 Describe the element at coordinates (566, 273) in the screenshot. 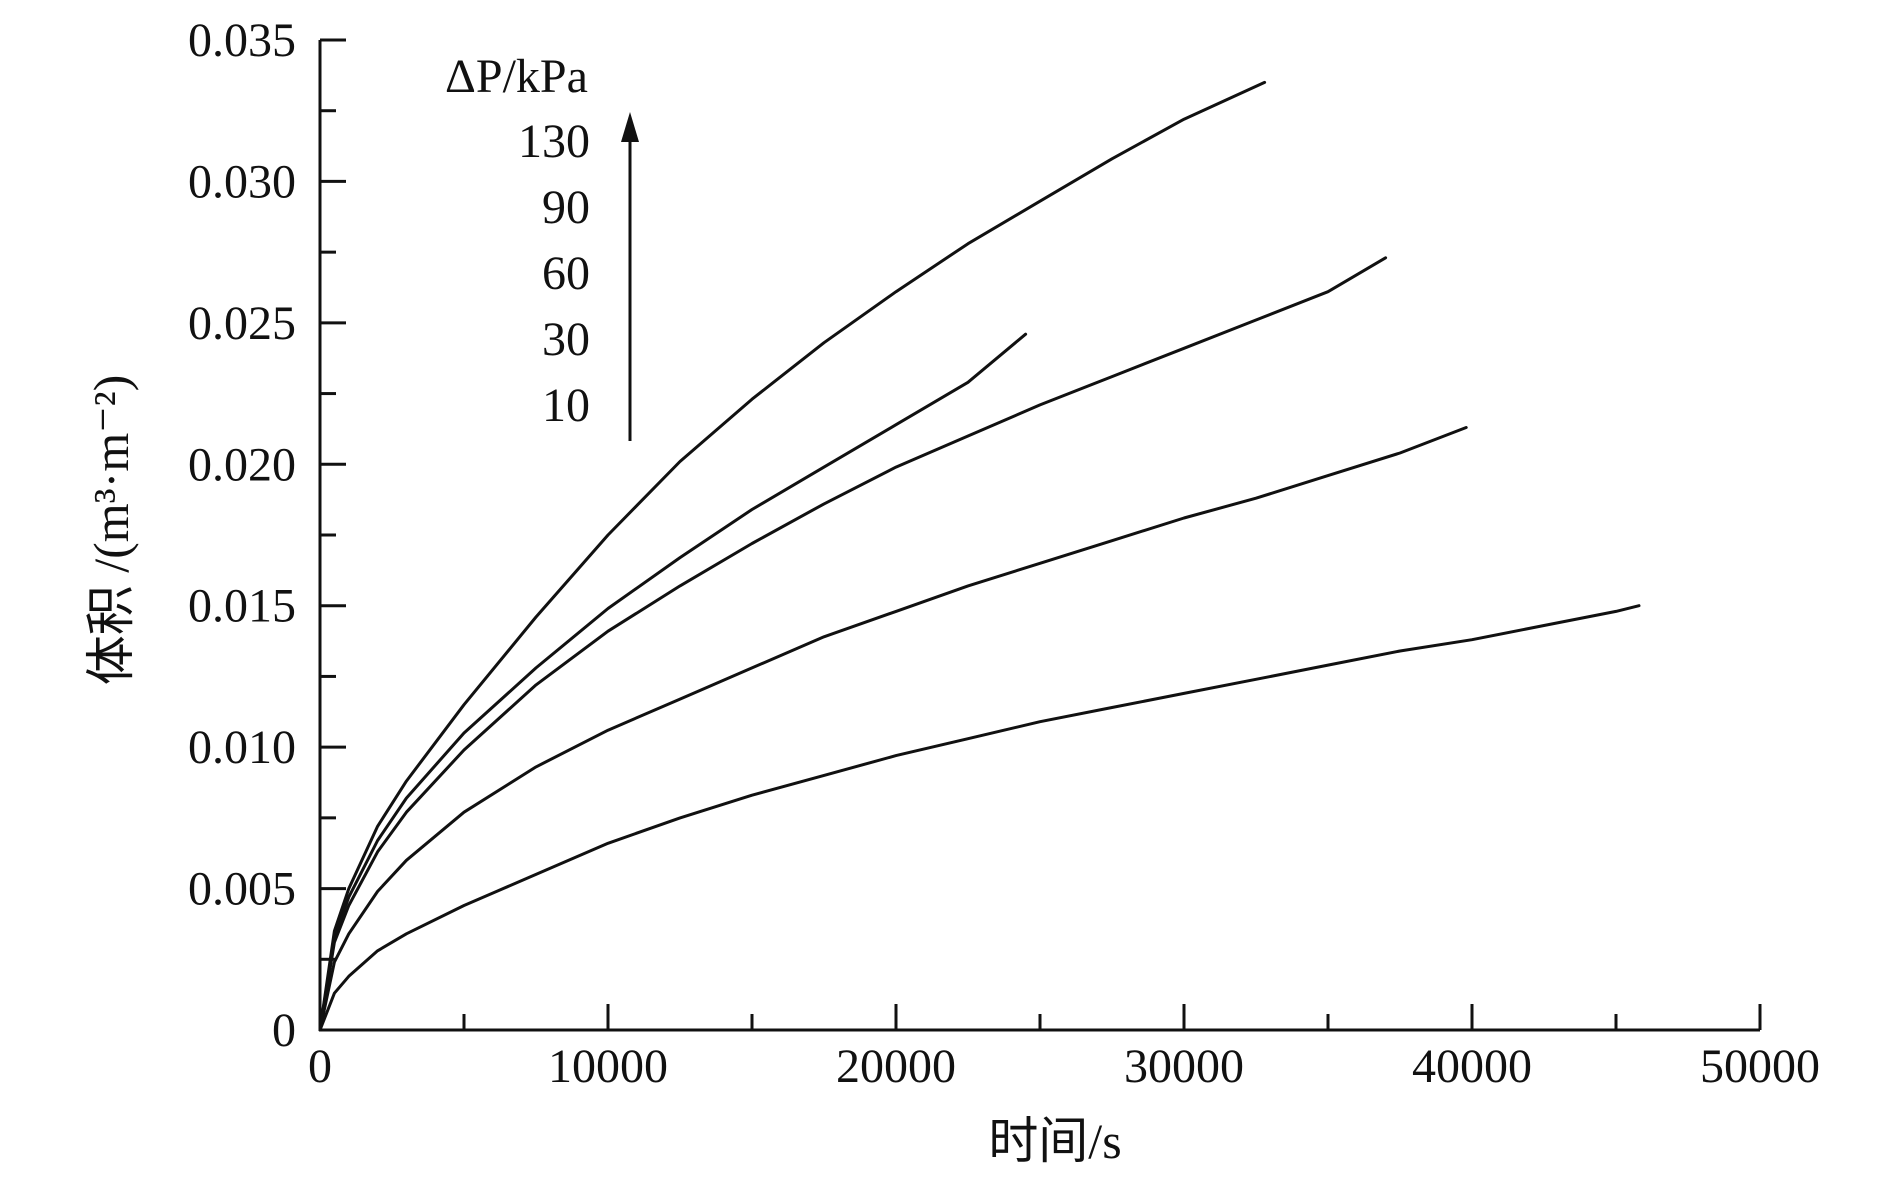

I see `legend-entry: 60` at that location.